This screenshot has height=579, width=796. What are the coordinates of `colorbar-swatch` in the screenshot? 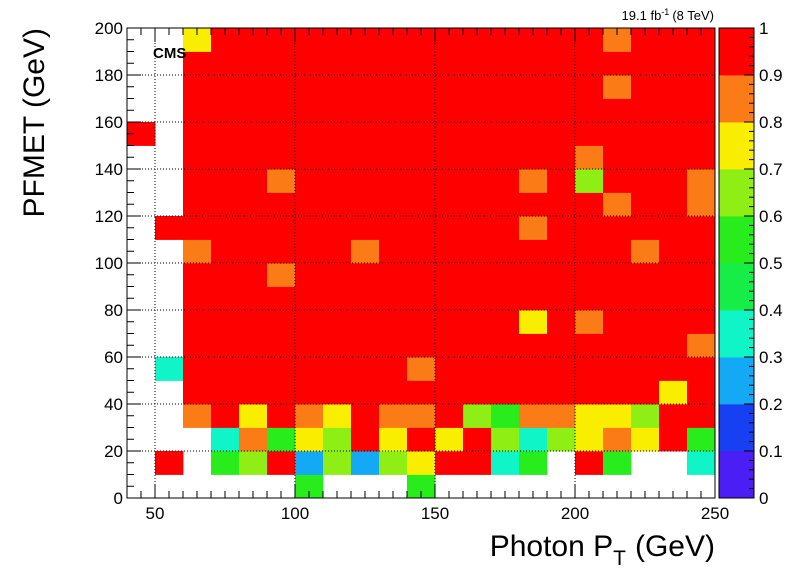 It's located at (736, 193).